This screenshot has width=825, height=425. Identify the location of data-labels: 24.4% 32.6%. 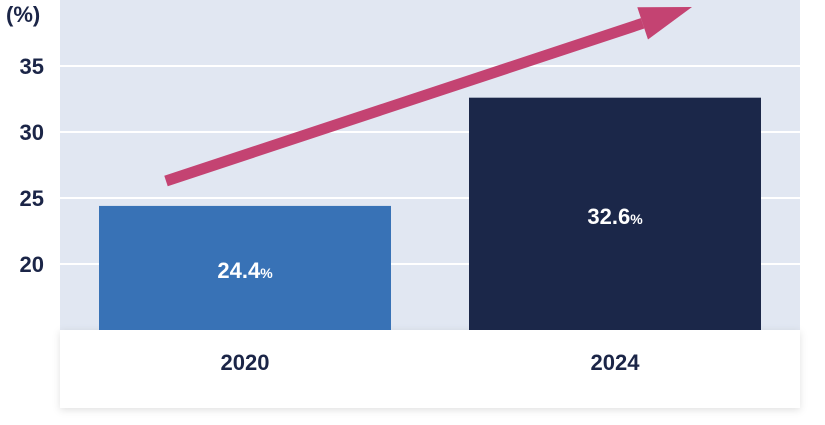
(430, 243).